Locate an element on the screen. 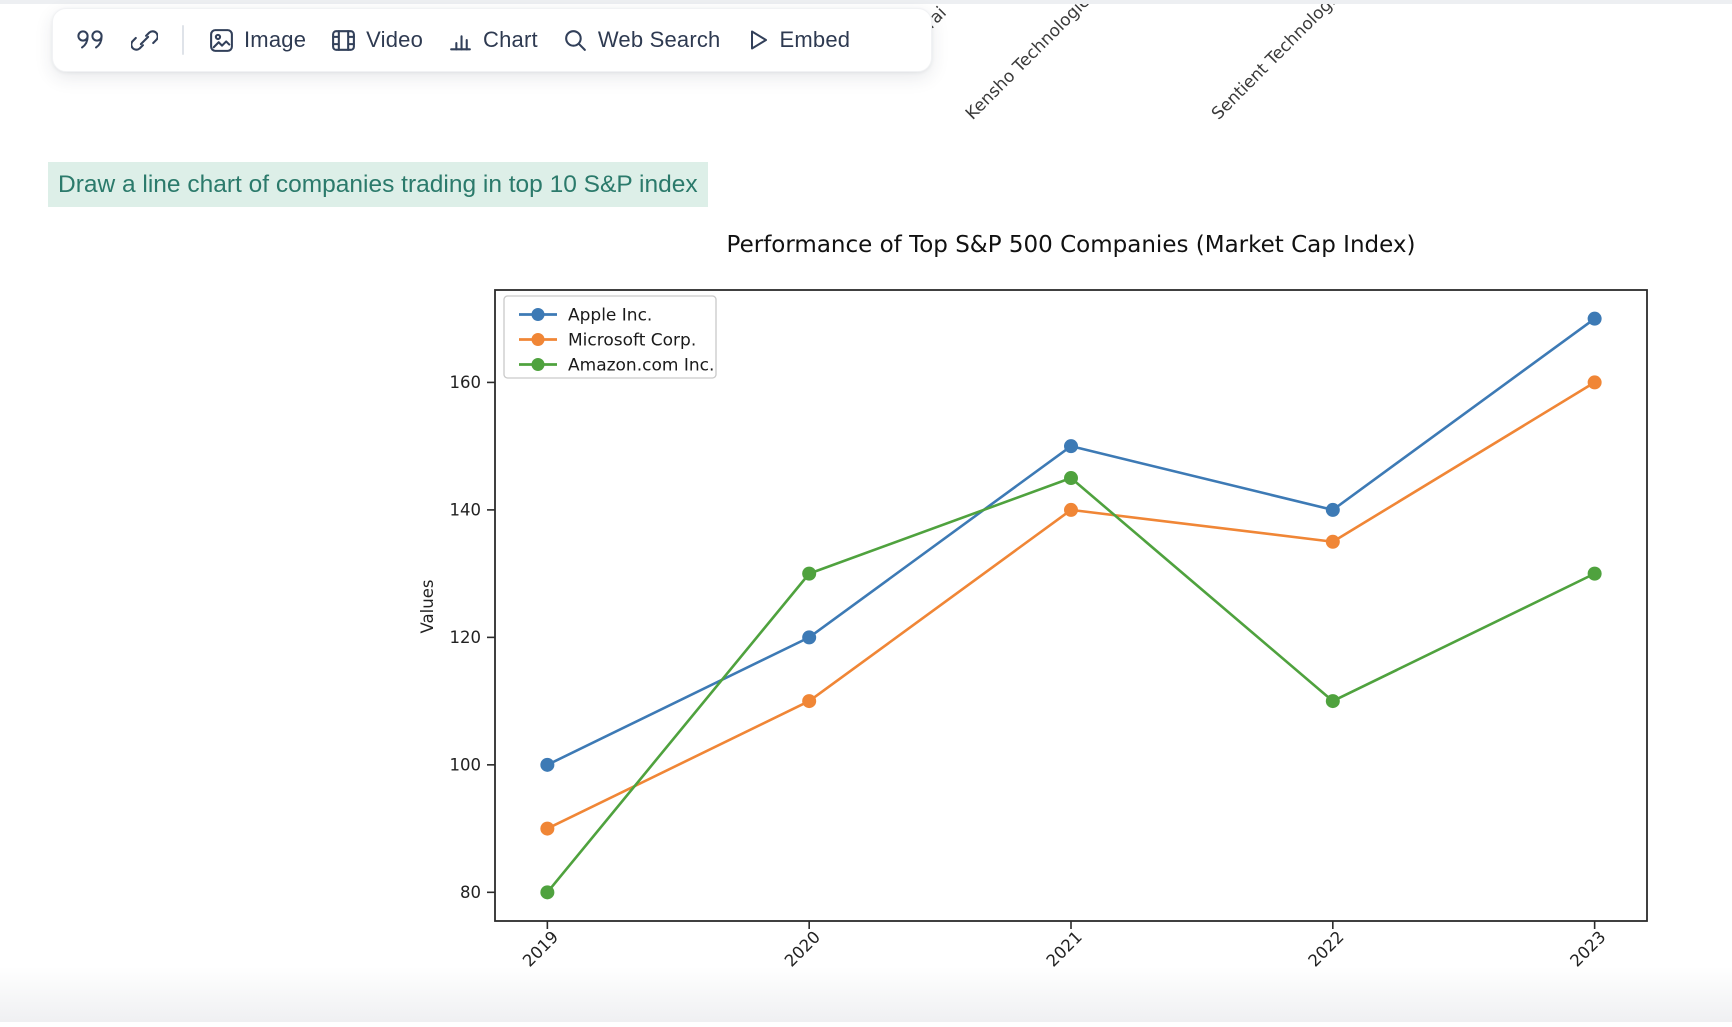  web-search-button: Web Search is located at coordinates (641, 40).